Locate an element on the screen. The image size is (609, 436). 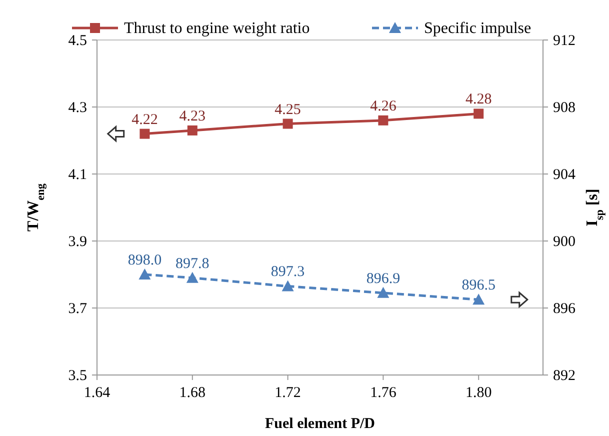
data-label: 4.22 is located at coordinates (145, 120).